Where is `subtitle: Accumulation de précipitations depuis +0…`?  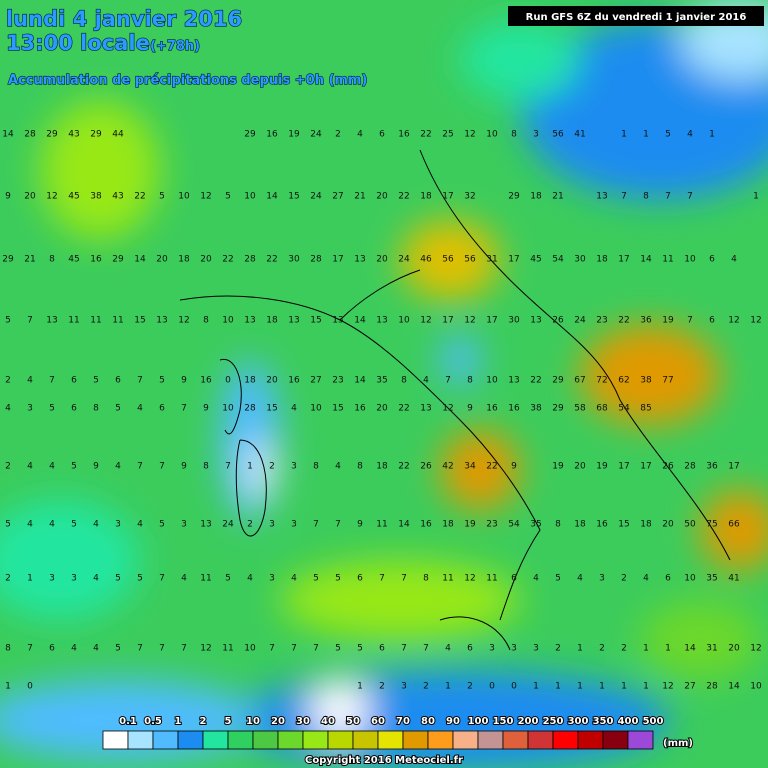
subtitle: Accumulation de précipitations depuis +0… is located at coordinates (187, 80).